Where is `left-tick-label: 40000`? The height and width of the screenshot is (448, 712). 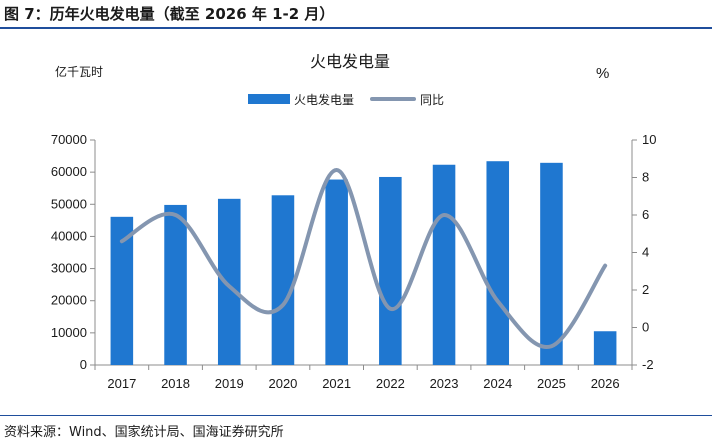
left-tick-label: 40000 is located at coordinates (69, 235).